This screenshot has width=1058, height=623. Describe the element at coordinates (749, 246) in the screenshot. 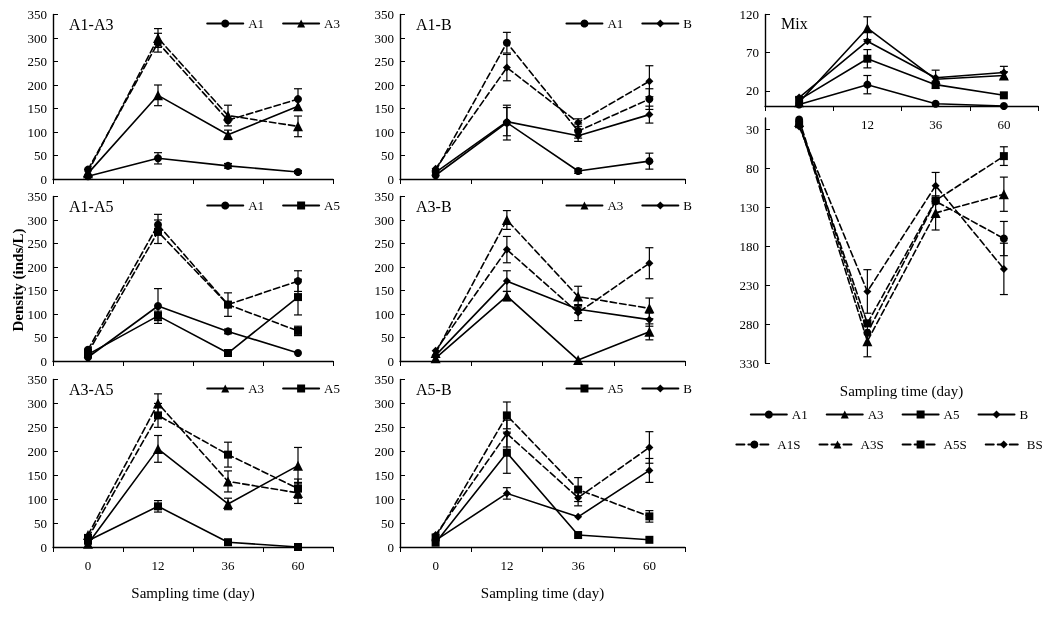

I see `y-tick-label: 180` at that location.